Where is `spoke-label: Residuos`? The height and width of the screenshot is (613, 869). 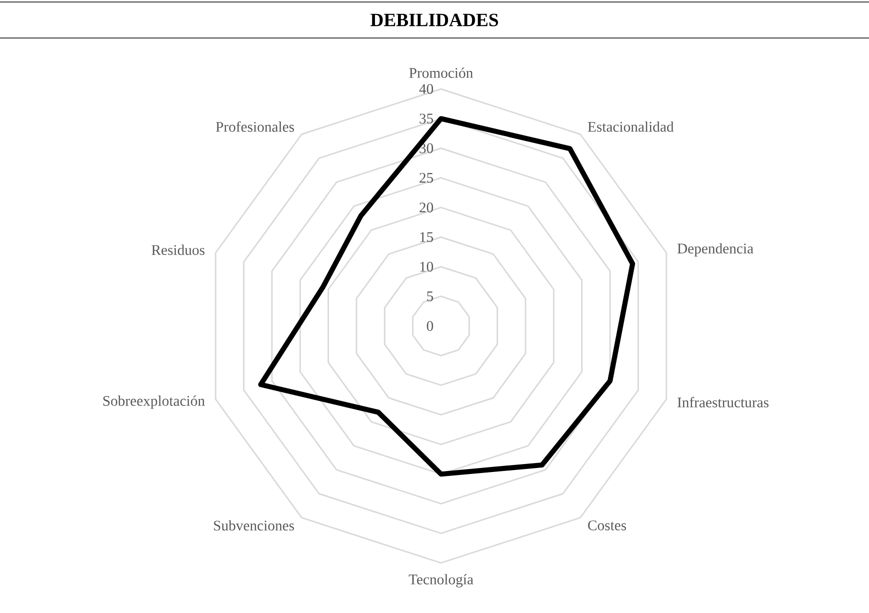 spoke-label: Residuos is located at coordinates (178, 249).